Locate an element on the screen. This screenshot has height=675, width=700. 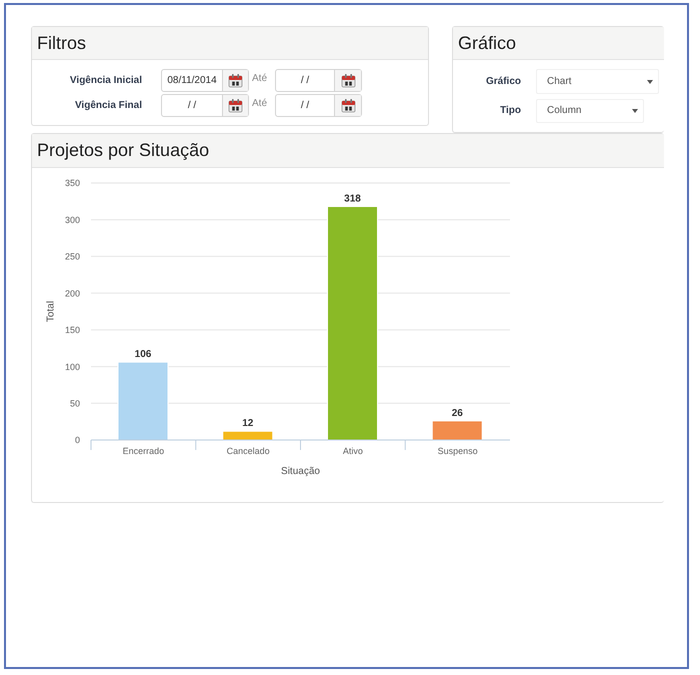
text: Vigência Final is located at coordinates (108, 105).